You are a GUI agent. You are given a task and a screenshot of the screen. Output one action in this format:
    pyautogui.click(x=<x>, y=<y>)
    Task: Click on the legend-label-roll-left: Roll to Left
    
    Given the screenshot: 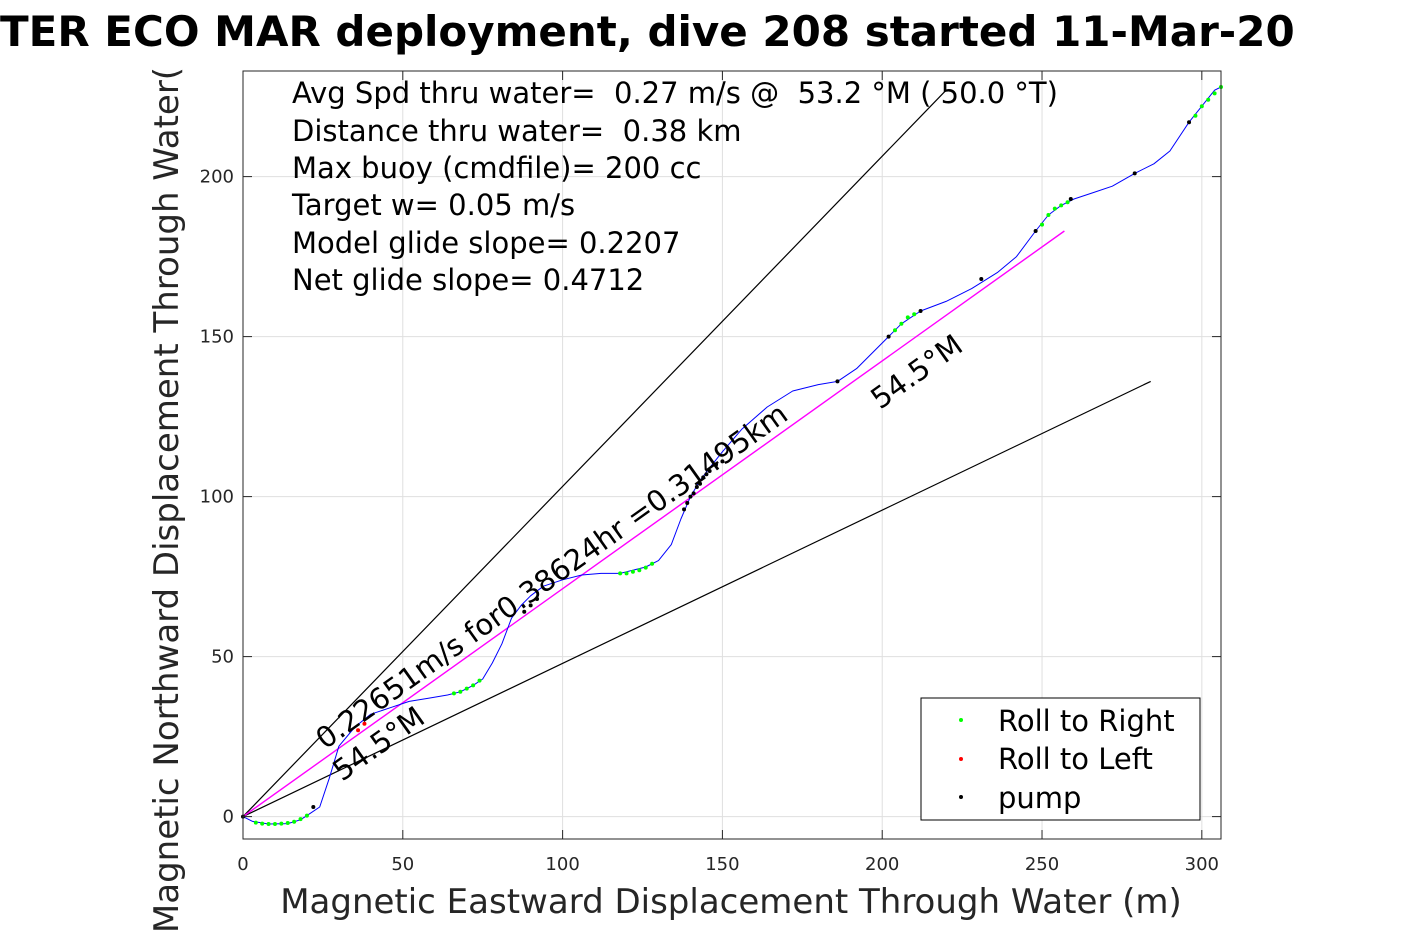 What is the action you would take?
    pyautogui.click(x=1075, y=759)
    